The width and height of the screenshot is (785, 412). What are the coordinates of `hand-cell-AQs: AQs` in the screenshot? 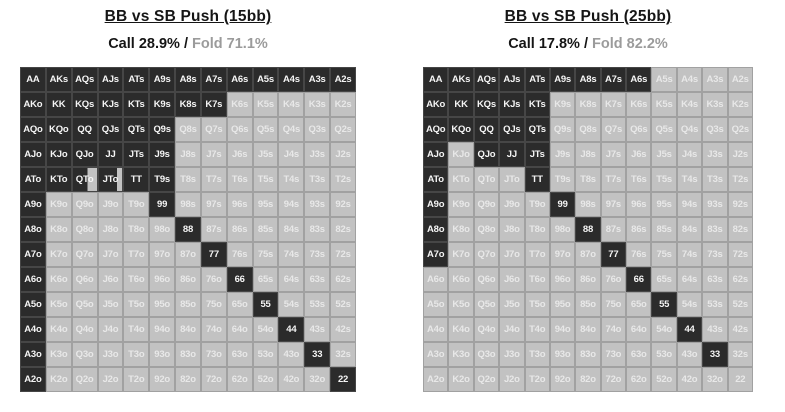 It's located at (486, 79).